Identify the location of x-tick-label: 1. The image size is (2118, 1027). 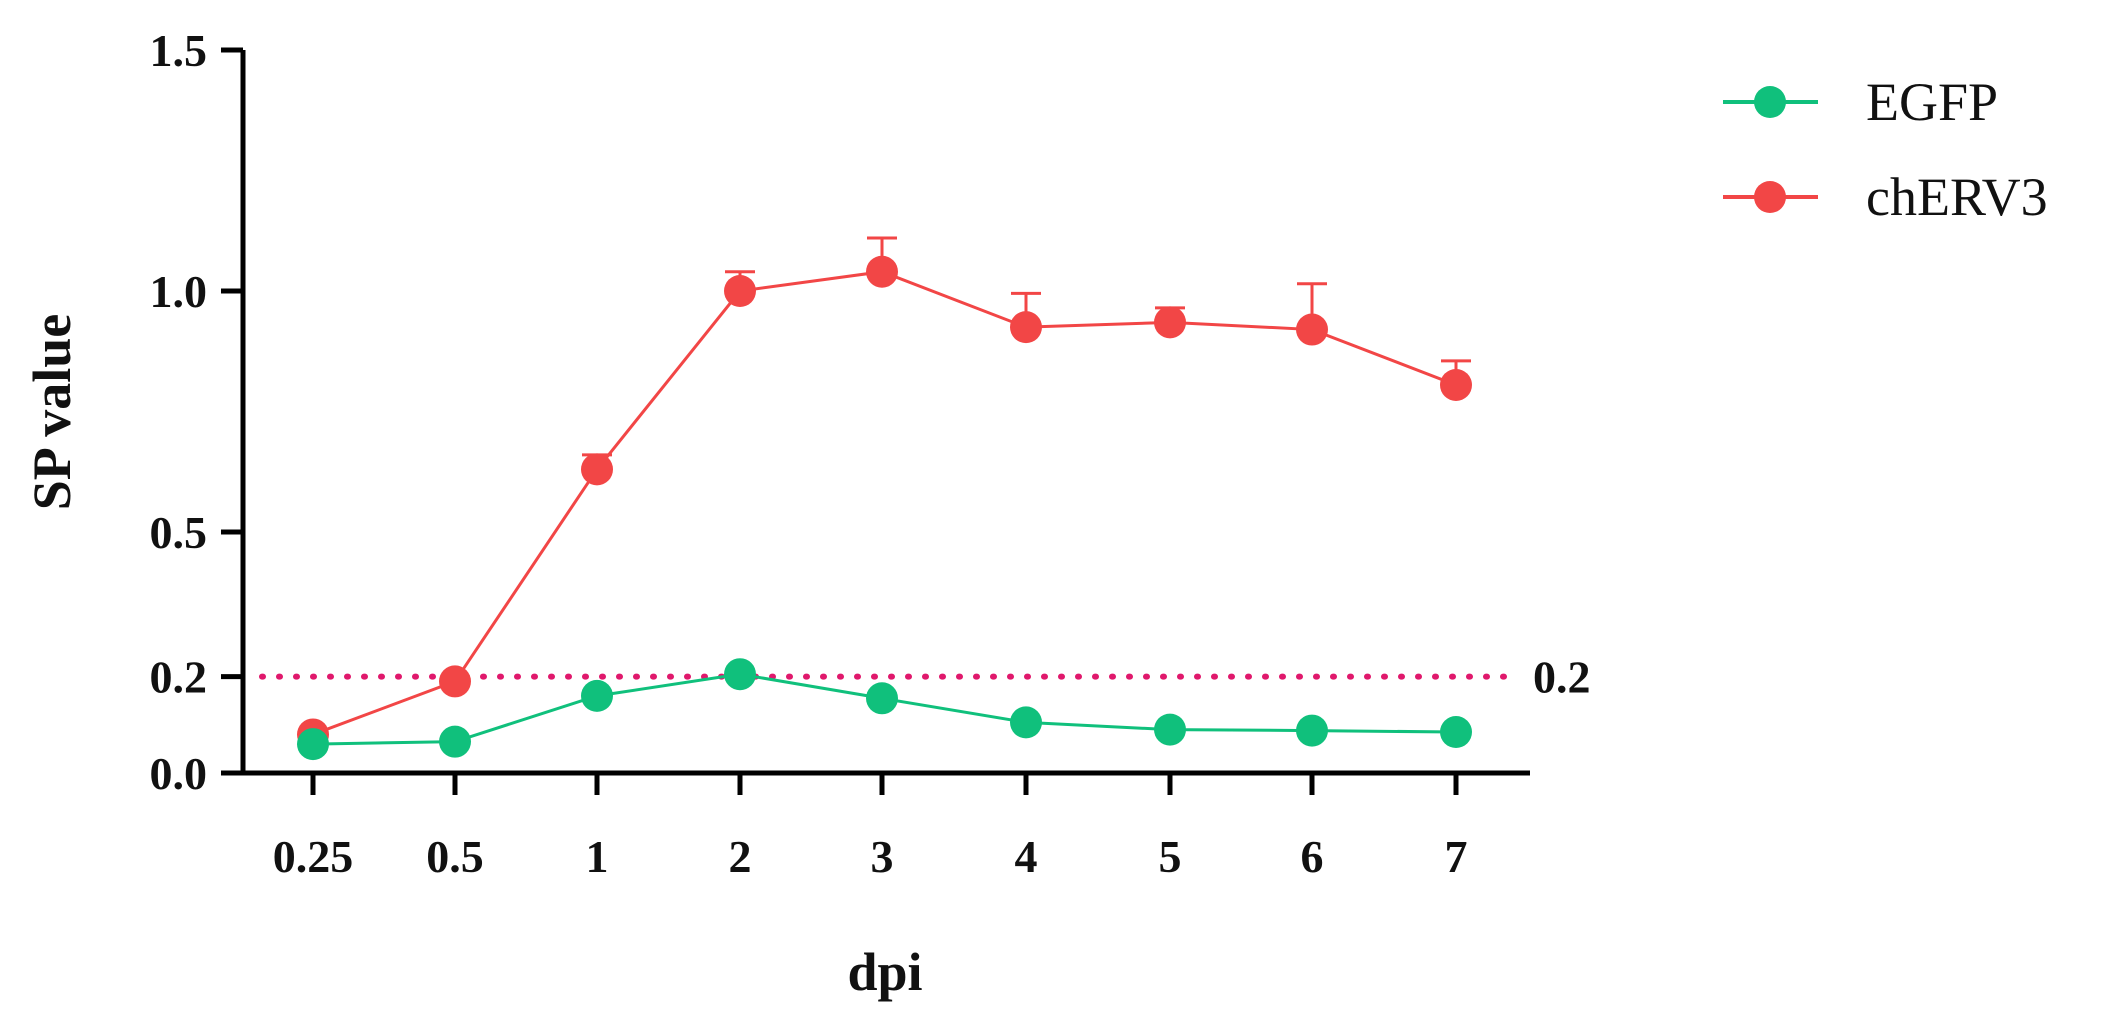
(597, 856).